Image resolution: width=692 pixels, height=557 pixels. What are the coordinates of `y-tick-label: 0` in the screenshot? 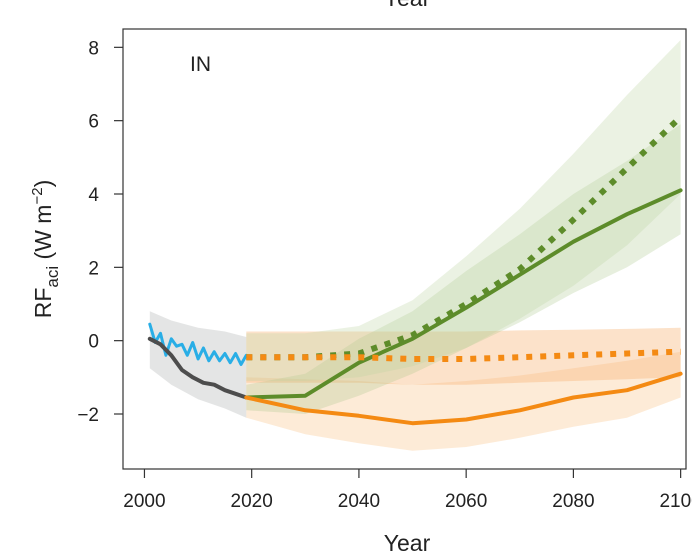 It's located at (93, 342).